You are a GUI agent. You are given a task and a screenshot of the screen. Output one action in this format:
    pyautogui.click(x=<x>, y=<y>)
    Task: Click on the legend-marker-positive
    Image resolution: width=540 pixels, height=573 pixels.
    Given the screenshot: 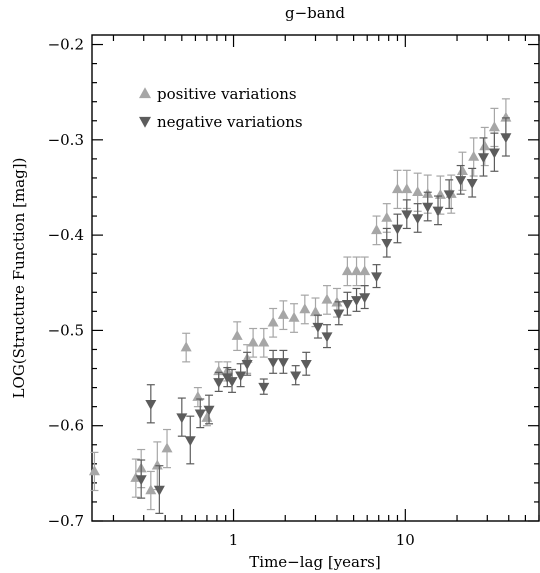 What is the action you would take?
    pyautogui.click(x=145, y=93)
    